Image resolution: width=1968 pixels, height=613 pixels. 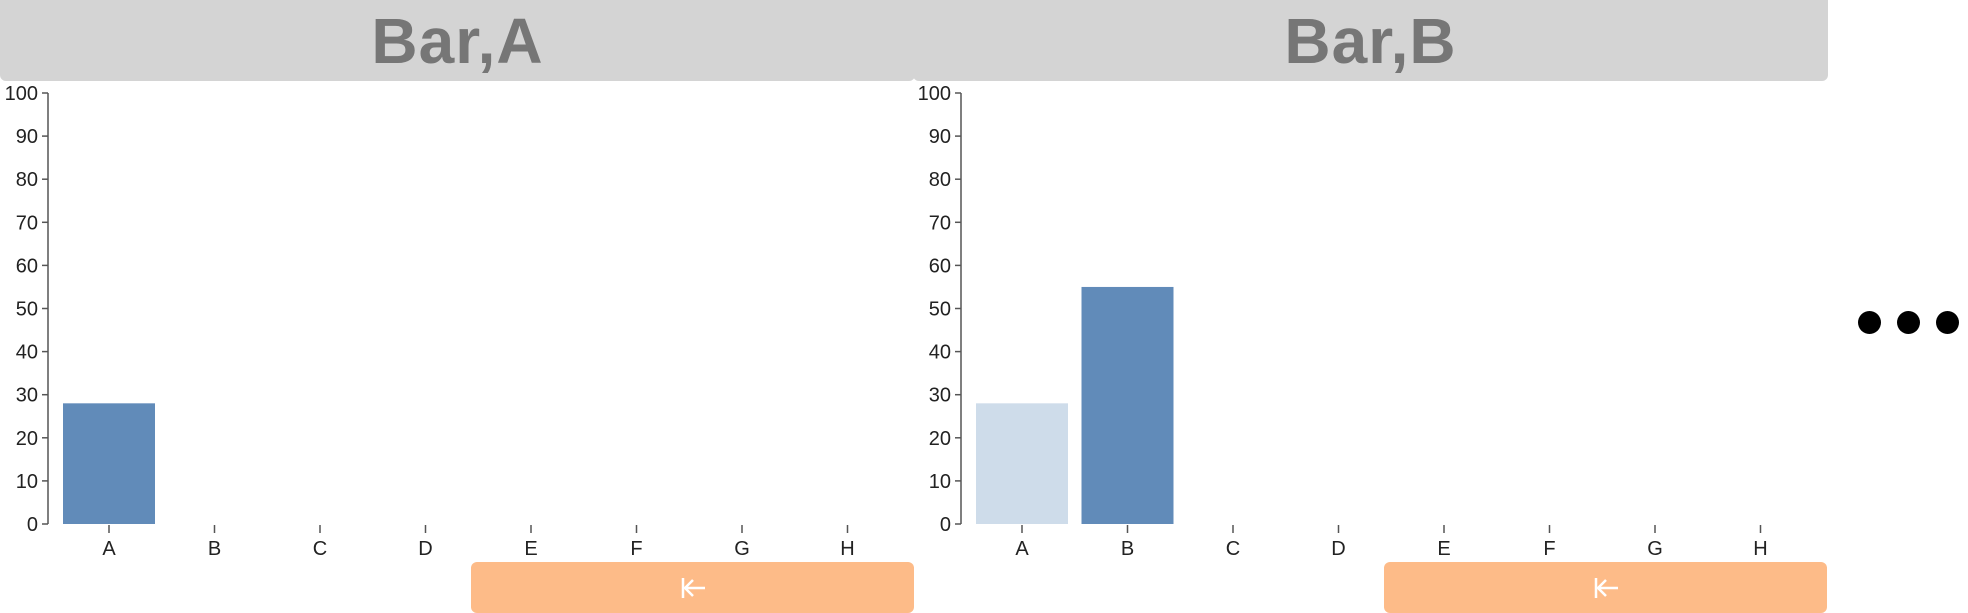 I want to click on ellipsis-icon, so click(x=1908, y=322).